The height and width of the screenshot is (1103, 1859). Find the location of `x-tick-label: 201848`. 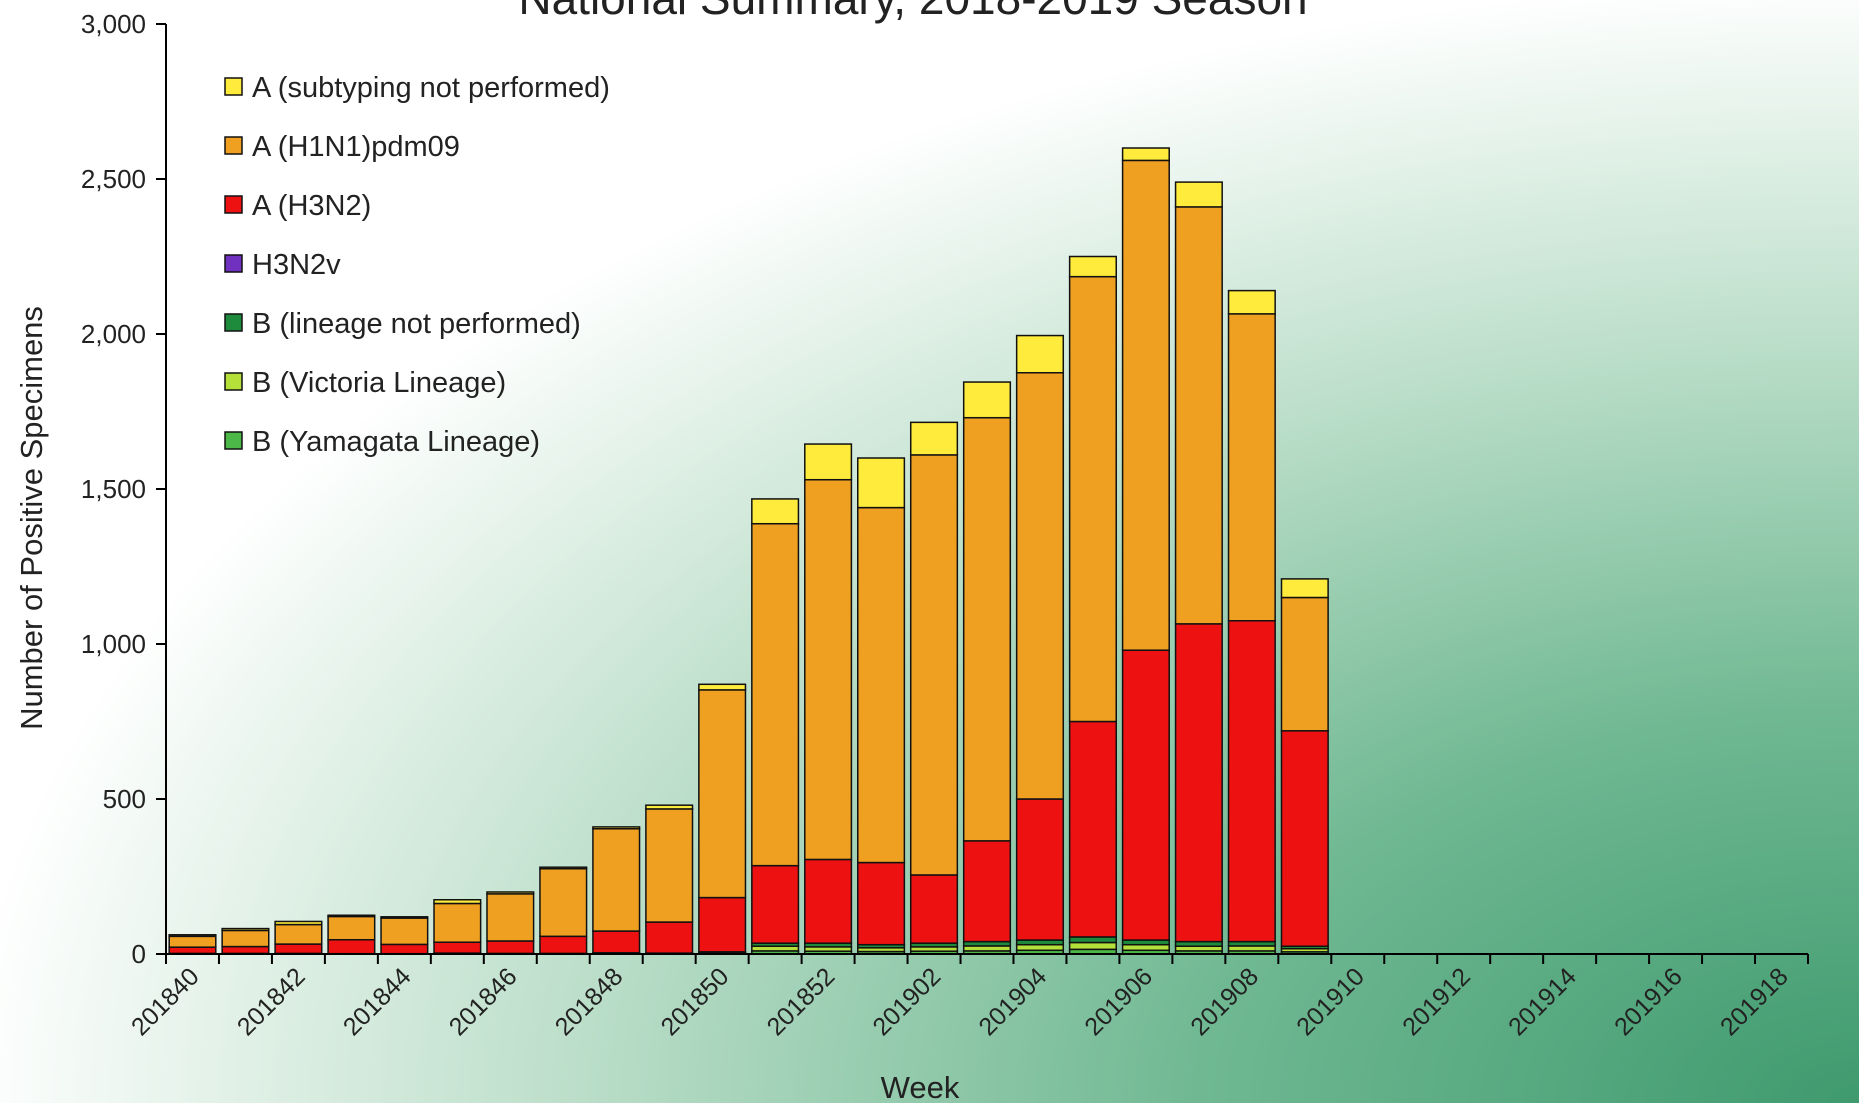

x-tick-label: 201848 is located at coordinates (589, 1001).